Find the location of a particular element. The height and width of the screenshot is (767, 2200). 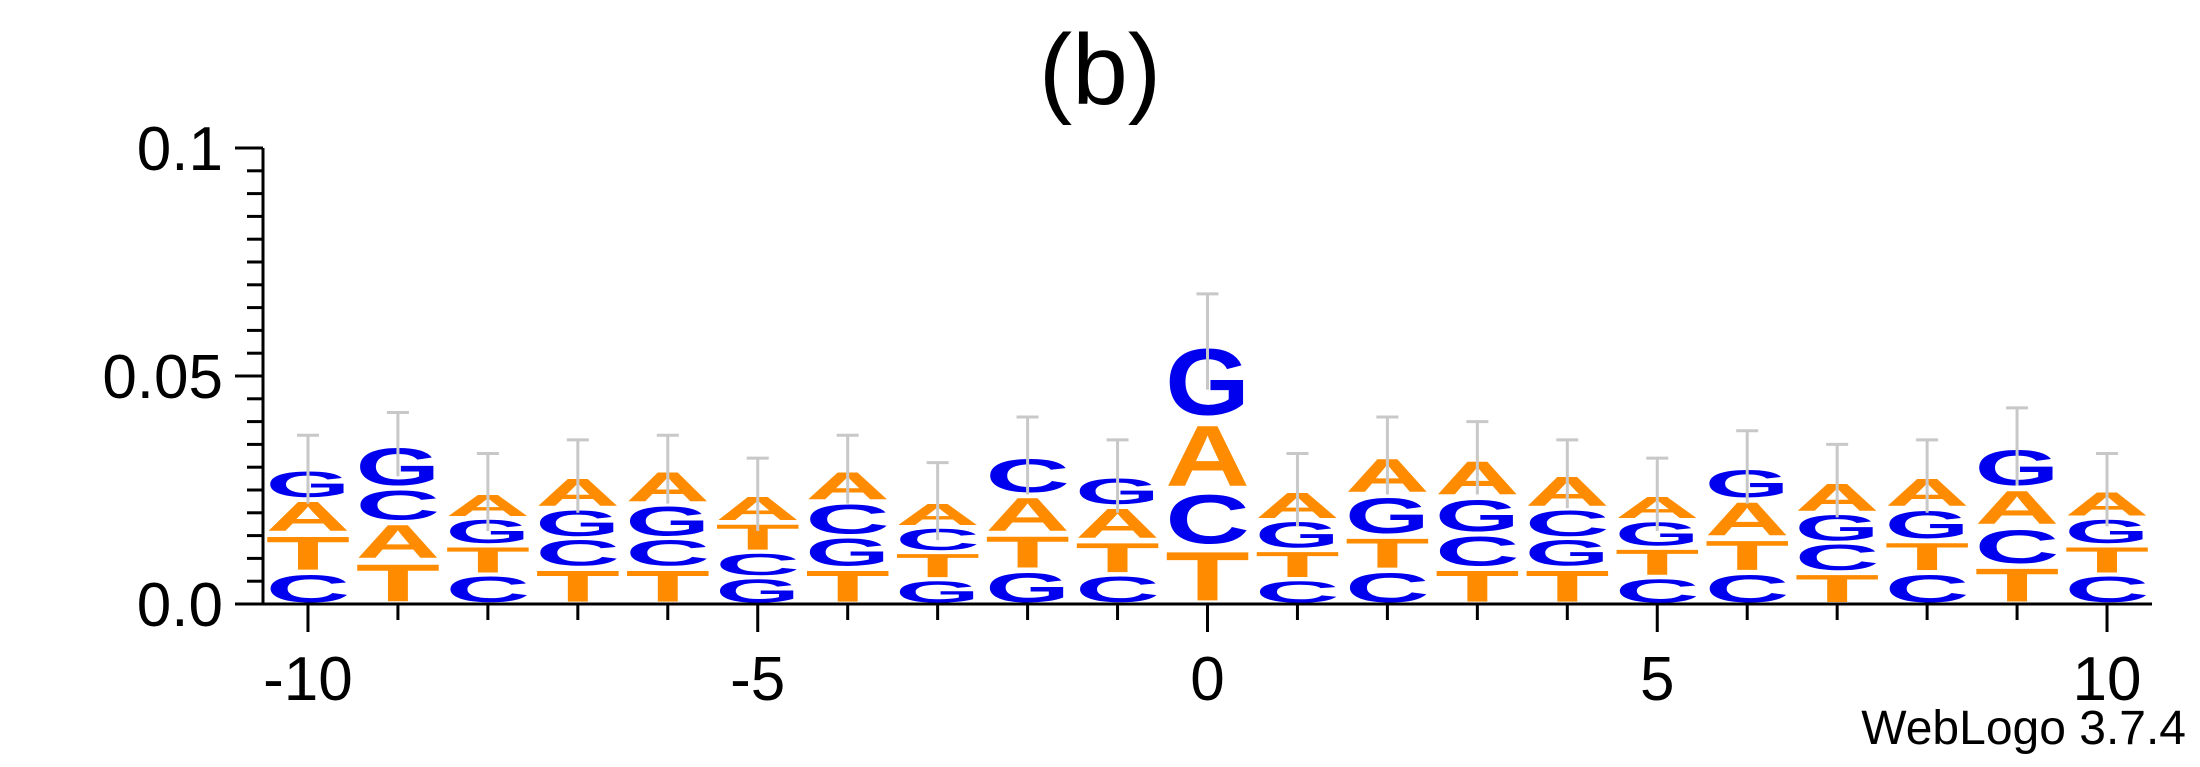

x-tick-label: -5 is located at coordinates (757, 679).